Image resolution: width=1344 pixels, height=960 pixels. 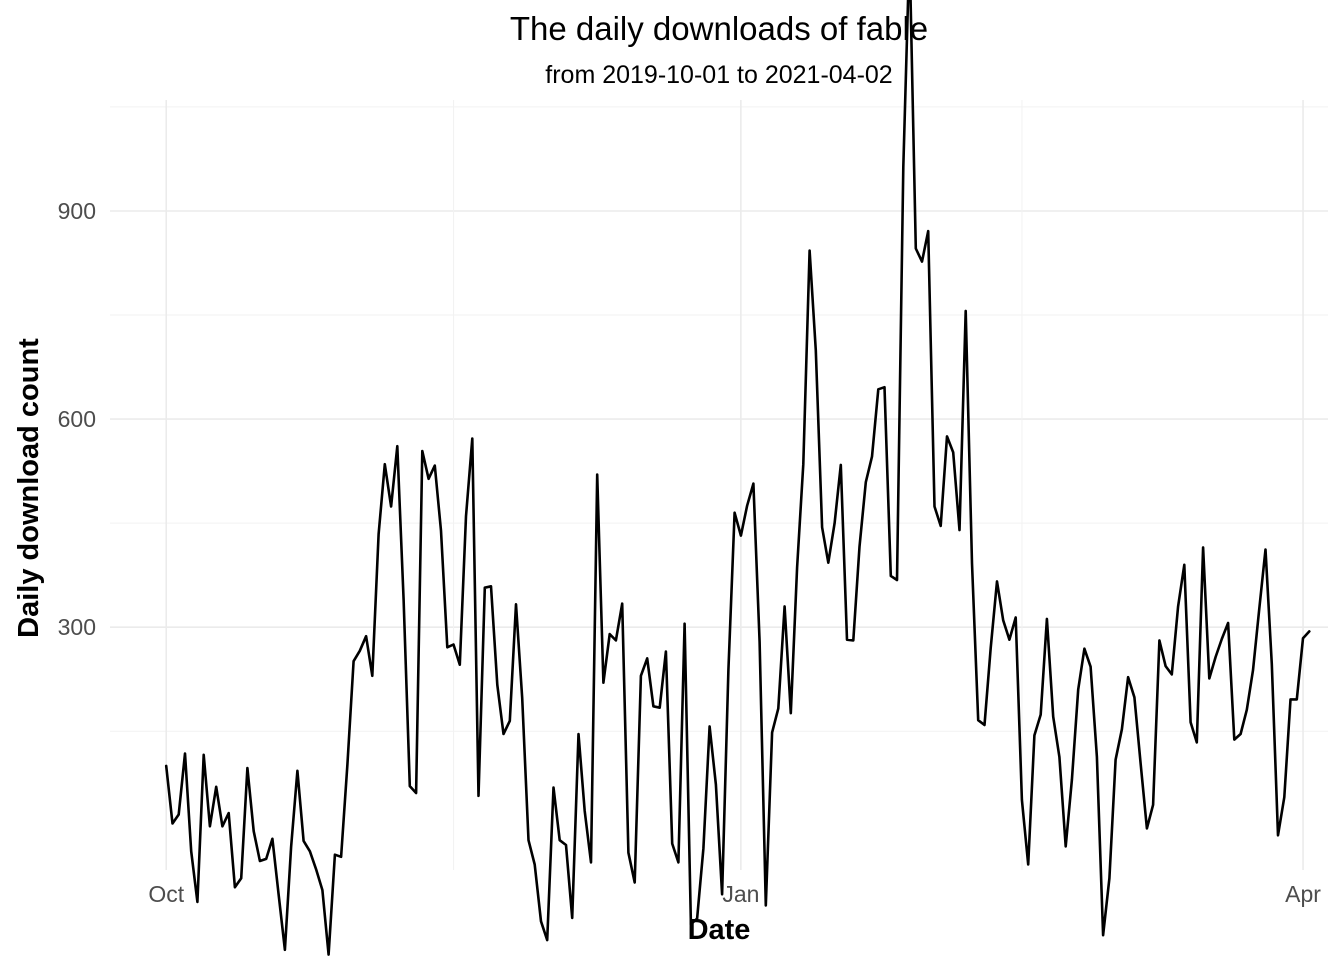 I want to click on chart-subtitle: from 2019-10-01 to 2021-04-02, so click(x=718, y=75).